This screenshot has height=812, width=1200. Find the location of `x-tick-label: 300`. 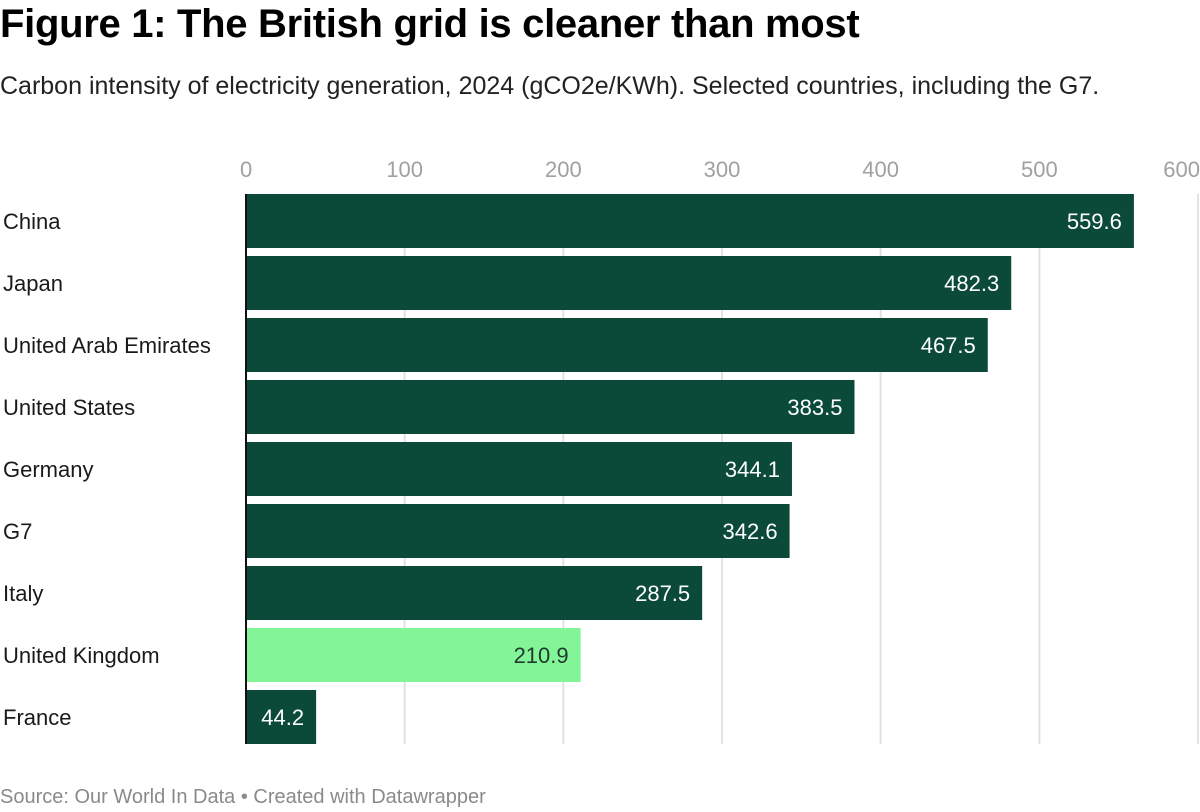

x-tick-label: 300 is located at coordinates (722, 169).